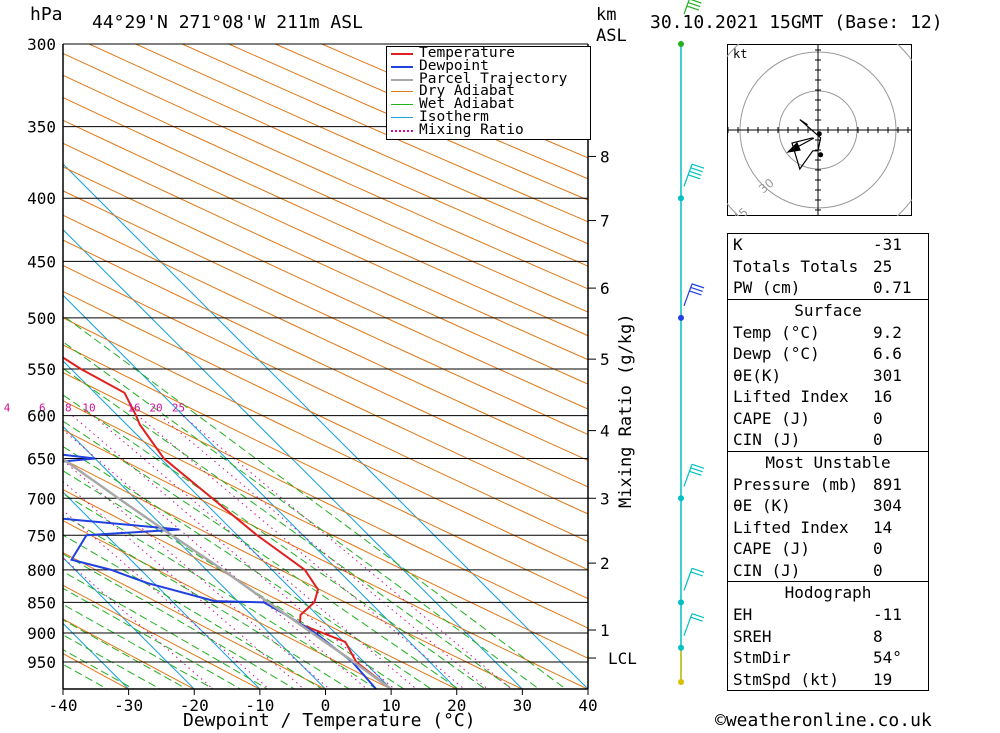 This screenshot has width=1000, height=733. Describe the element at coordinates (41, 261) in the screenshot. I see `pressure-tick-label: 450` at that location.